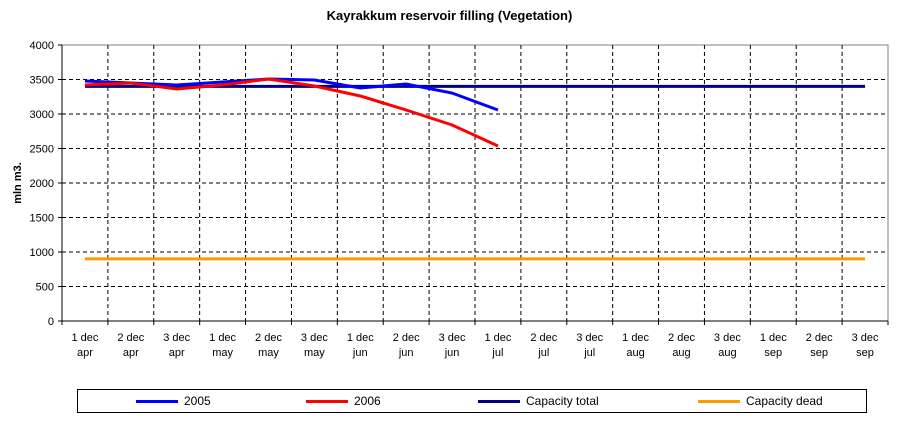 This screenshot has height=429, width=899. What do you see at coordinates (18, 183) in the screenshot?
I see `y-axis-label: mln m3.` at bounding box center [18, 183].